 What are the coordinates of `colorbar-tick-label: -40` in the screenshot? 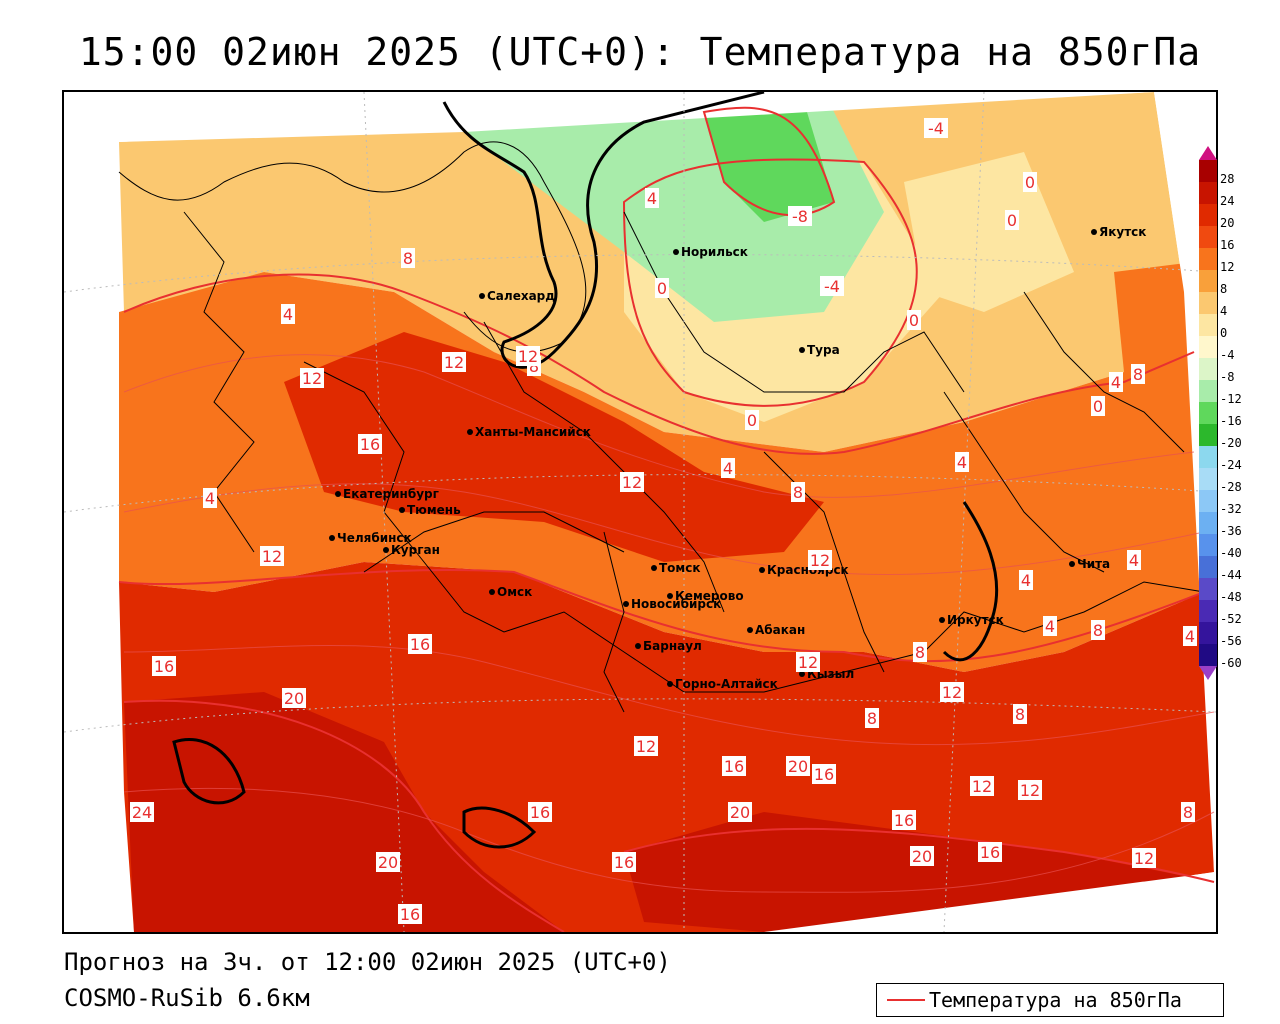 It's located at (1231, 553).